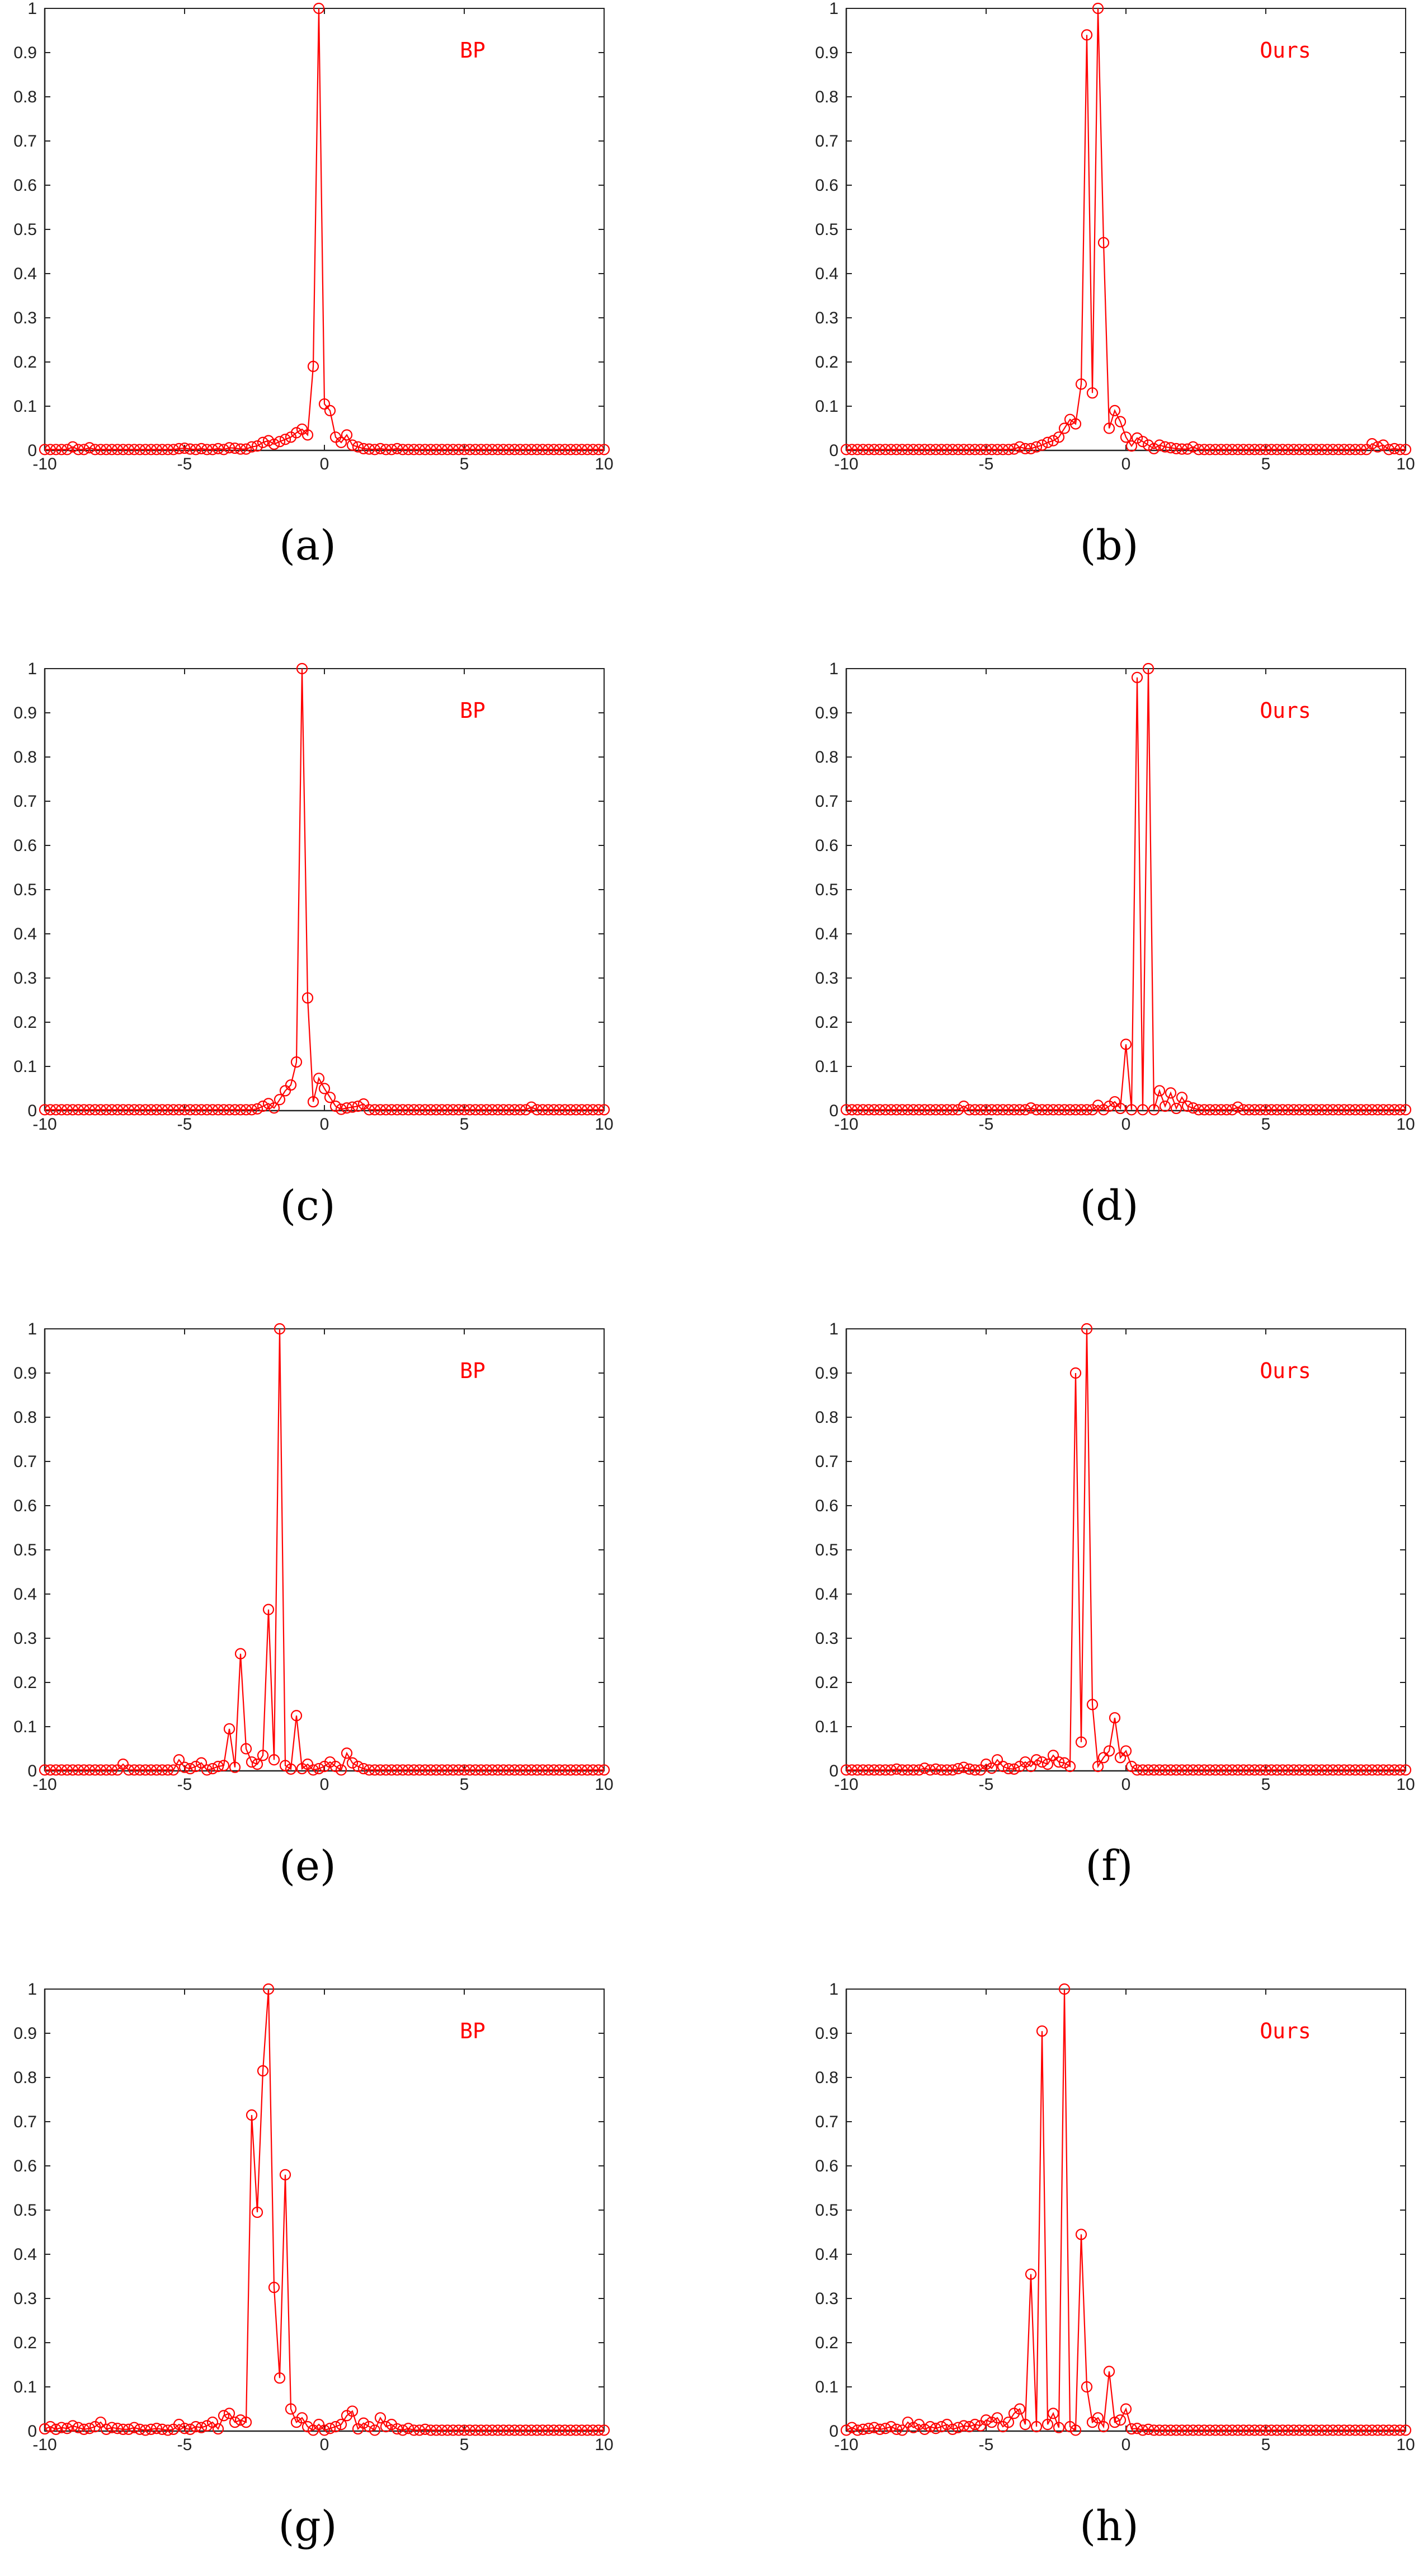 This screenshot has width=1428, height=2576. Describe the element at coordinates (846, 464) in the screenshot. I see `x-tick-label: -10` at that location.